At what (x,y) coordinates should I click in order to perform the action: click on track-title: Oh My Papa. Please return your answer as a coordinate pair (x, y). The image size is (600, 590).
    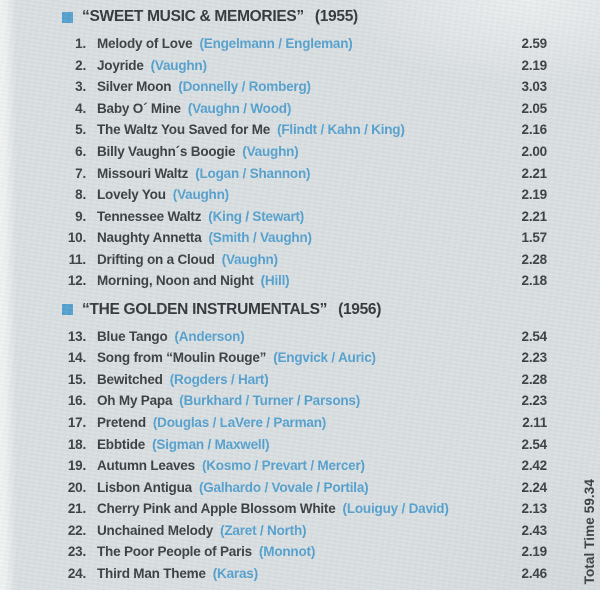
    Looking at the image, I should click on (135, 401).